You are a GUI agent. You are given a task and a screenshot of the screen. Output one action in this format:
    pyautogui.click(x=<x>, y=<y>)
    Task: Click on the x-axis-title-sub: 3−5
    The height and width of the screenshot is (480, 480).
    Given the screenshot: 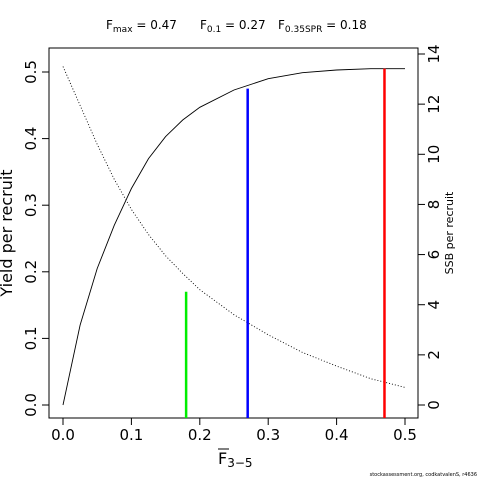 What is the action you would take?
    pyautogui.click(x=239, y=463)
    